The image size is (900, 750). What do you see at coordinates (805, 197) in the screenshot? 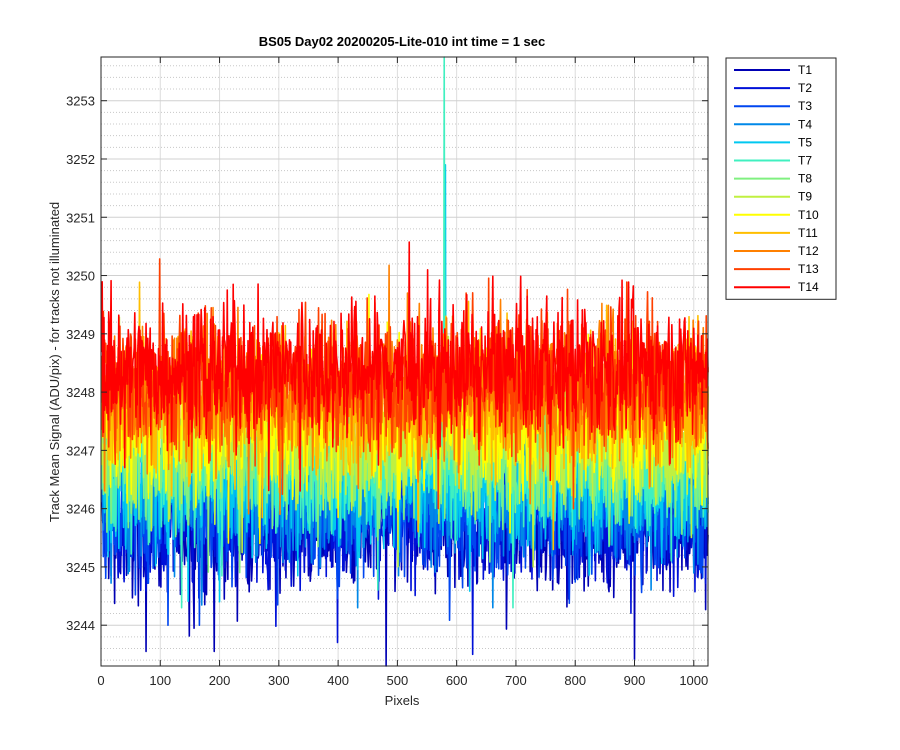
I see `legend-label-t9: T9` at bounding box center [805, 197].